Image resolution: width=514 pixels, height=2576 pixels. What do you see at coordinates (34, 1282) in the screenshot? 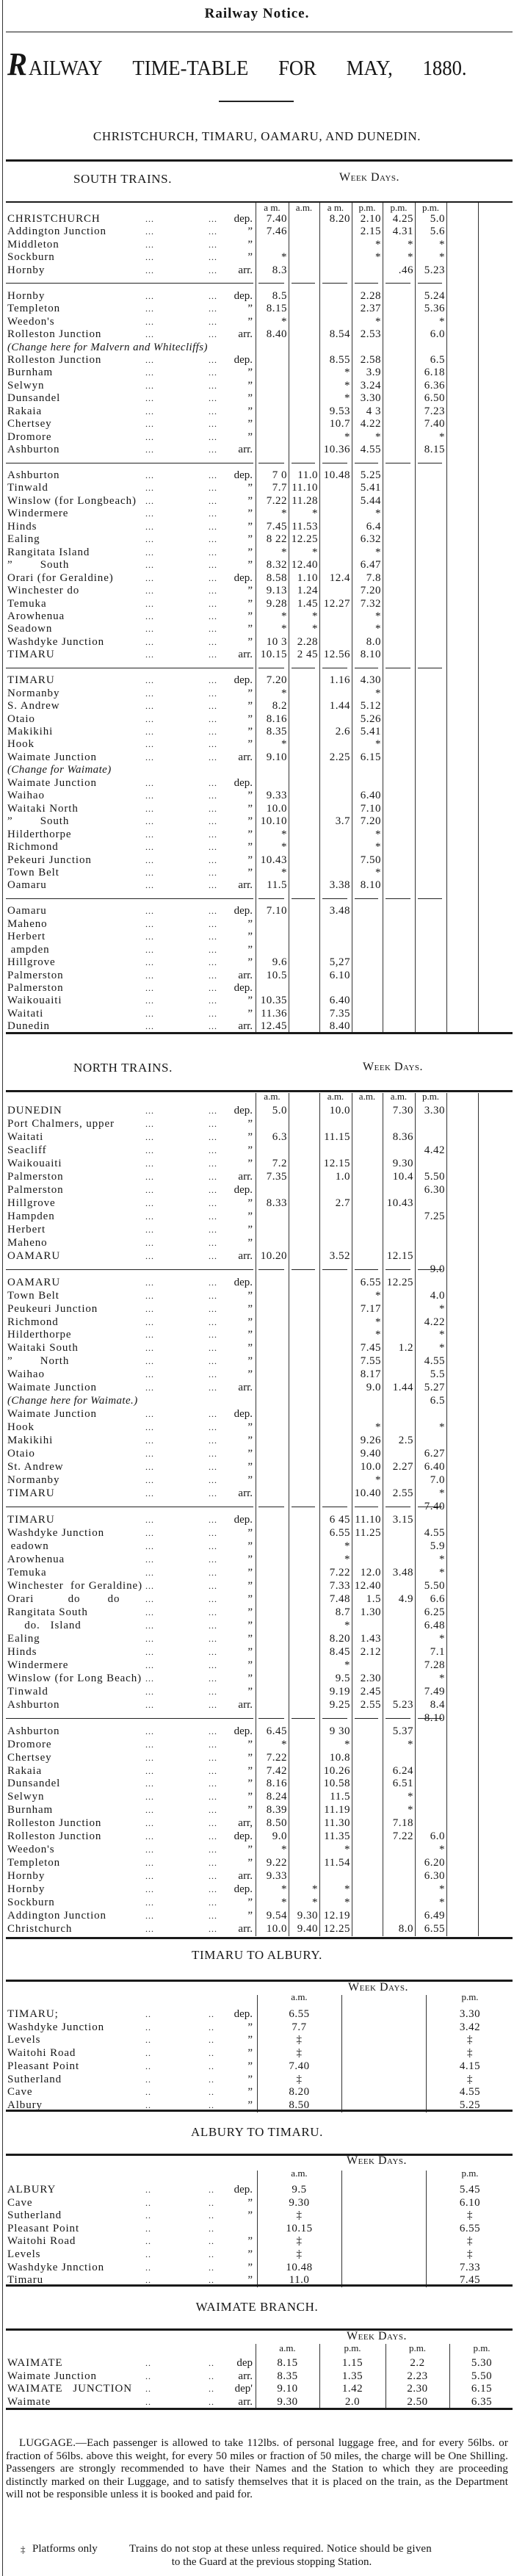
I see `station-name: OAMARU` at bounding box center [34, 1282].